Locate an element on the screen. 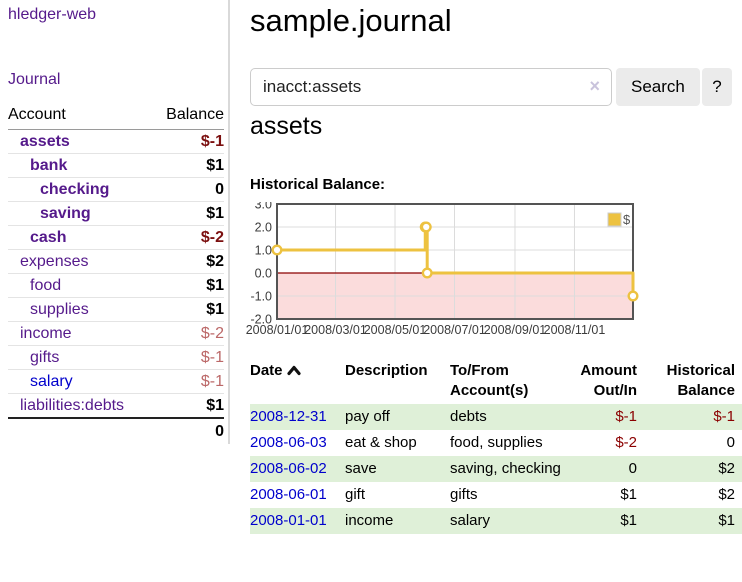 The height and width of the screenshot is (582, 742). svg-text: 2008/05/01 is located at coordinates (395, 330).